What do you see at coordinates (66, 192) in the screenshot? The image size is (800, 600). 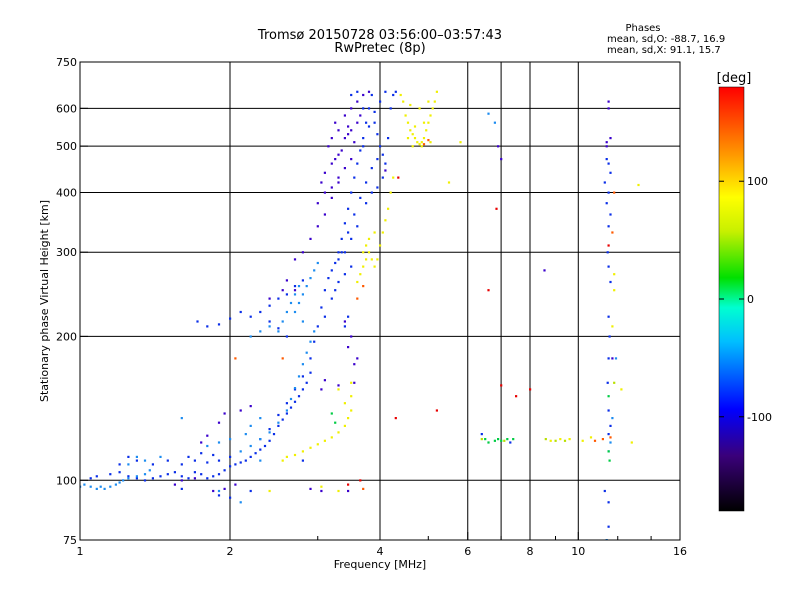 I see `y-tick-label: 400` at bounding box center [66, 192].